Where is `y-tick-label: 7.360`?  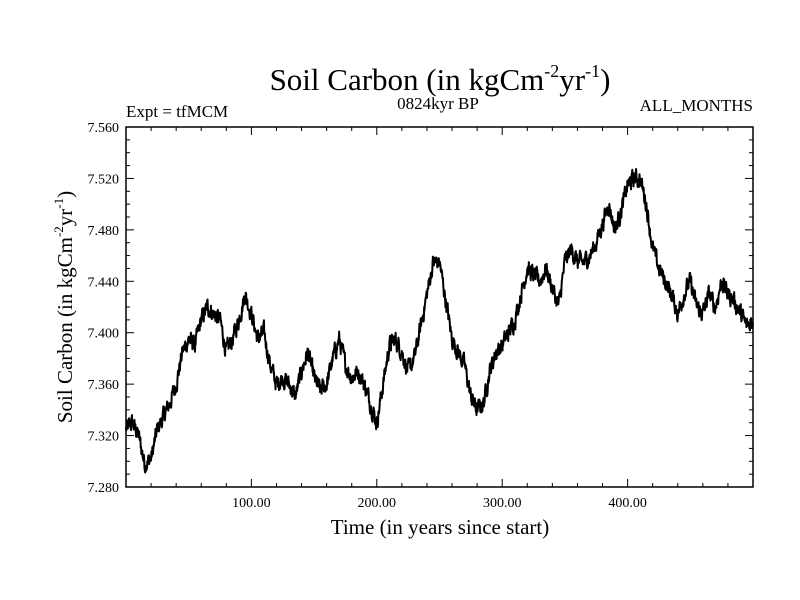
y-tick-label: 7.360 is located at coordinates (104, 385).